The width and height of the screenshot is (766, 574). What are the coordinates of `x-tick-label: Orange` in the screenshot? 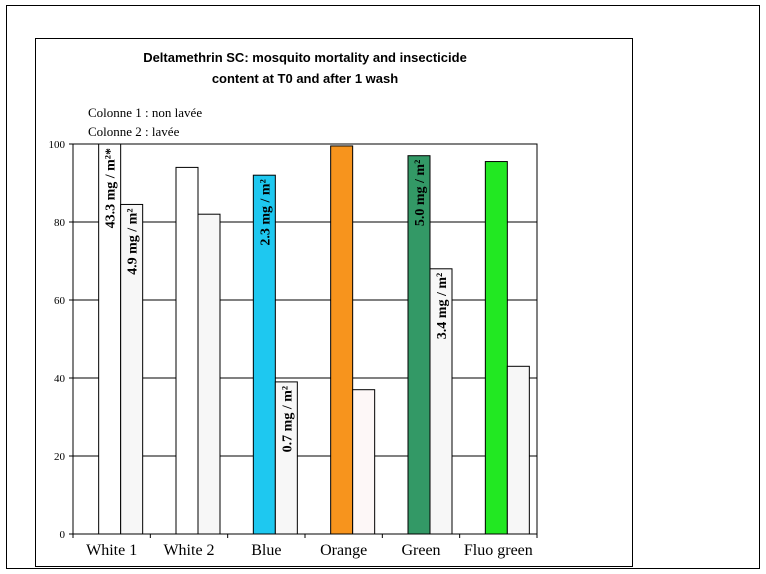 It's located at (343, 550).